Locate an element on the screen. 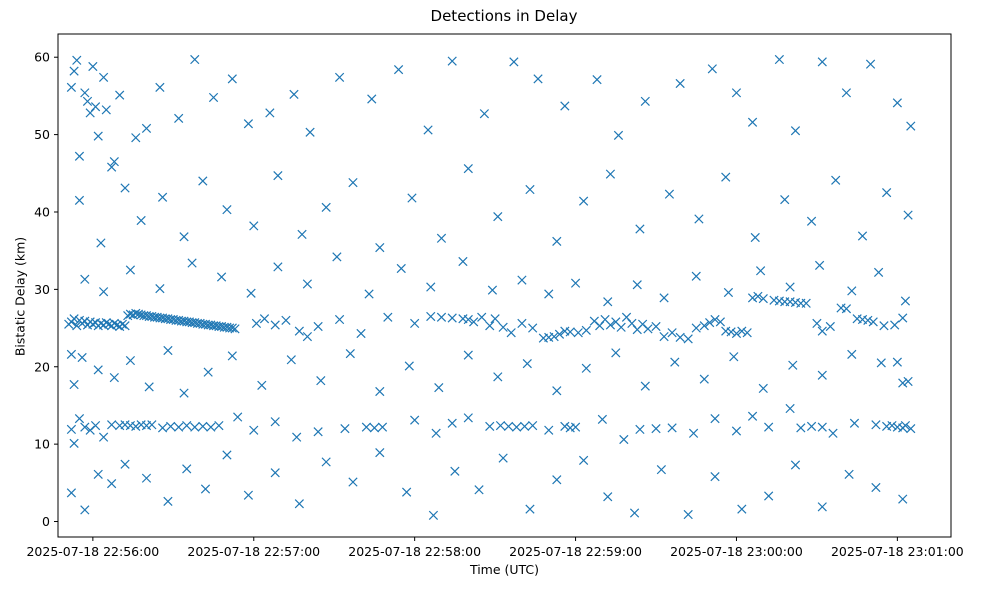 The height and width of the screenshot is (590, 981). y-axis: 0 10 20 30 40 50 60 is located at coordinates (46, 289).